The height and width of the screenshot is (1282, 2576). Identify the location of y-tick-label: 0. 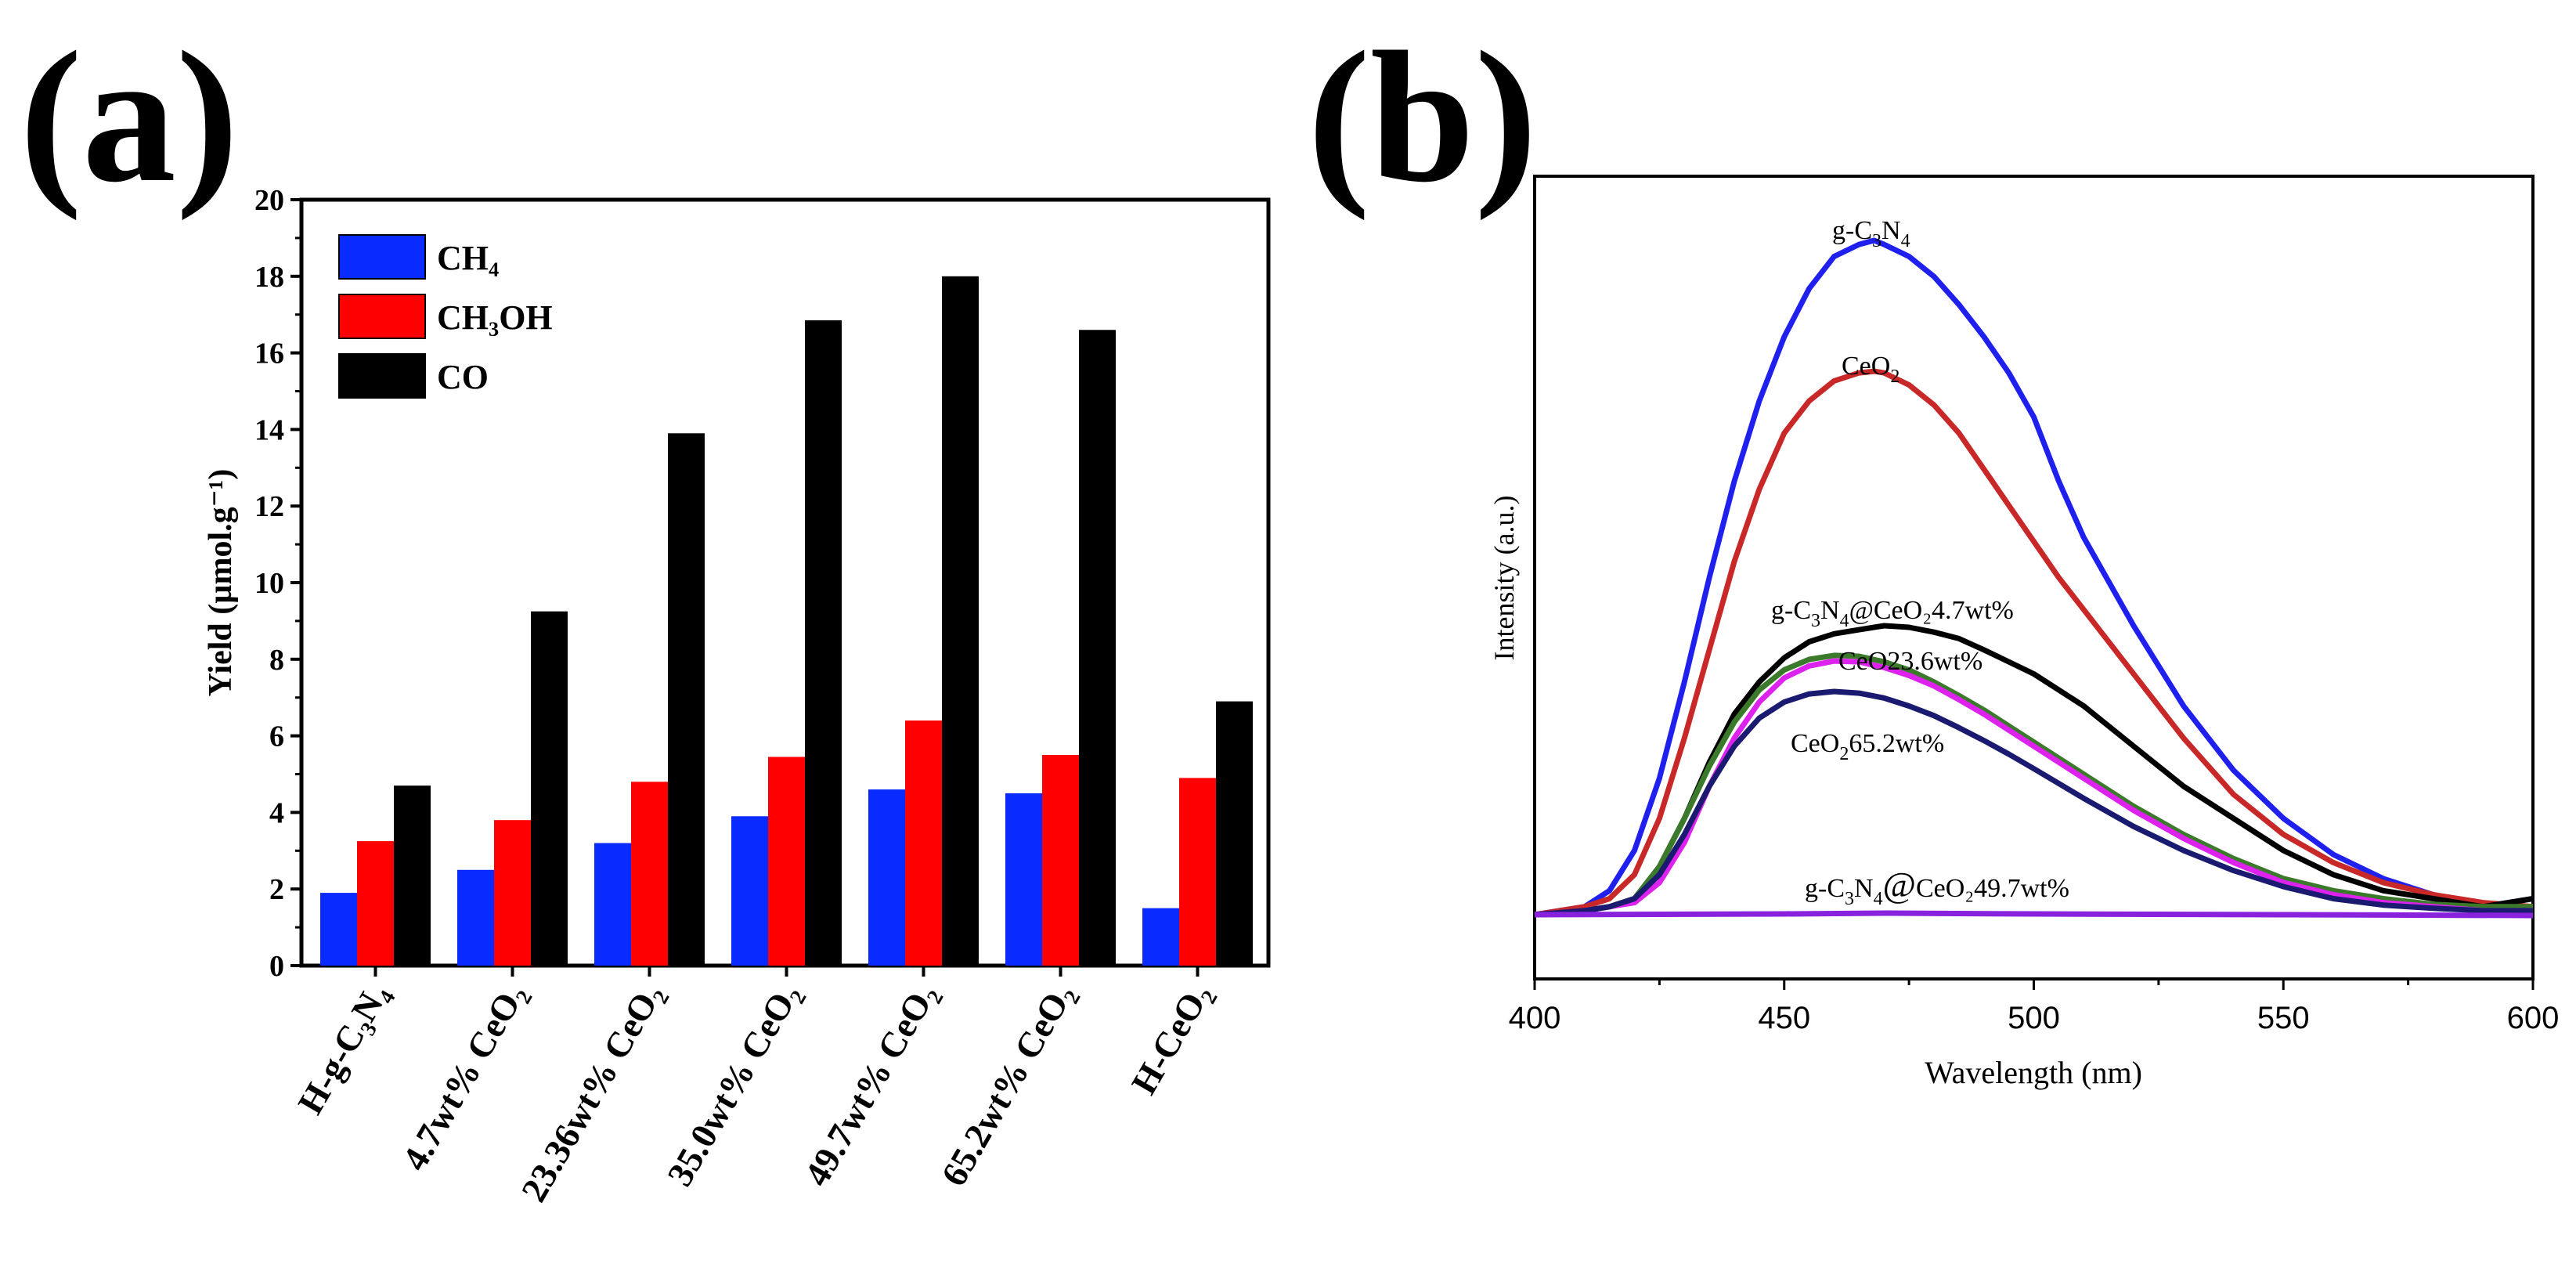
(276, 967).